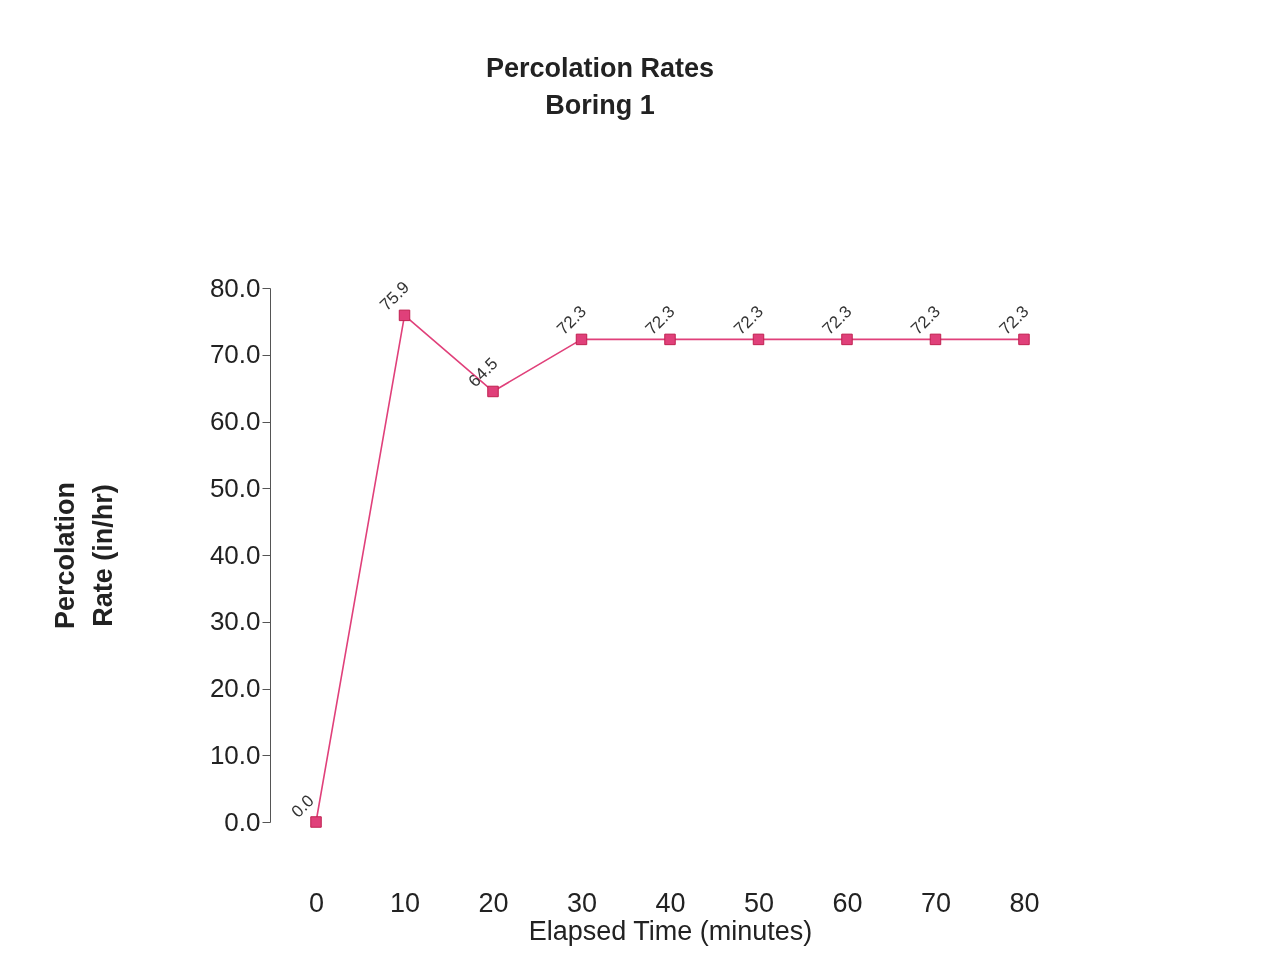 The width and height of the screenshot is (1272, 976). Describe the element at coordinates (83, 555) in the screenshot. I see `y-axis-title: Percolation Rate (in/hr)` at that location.